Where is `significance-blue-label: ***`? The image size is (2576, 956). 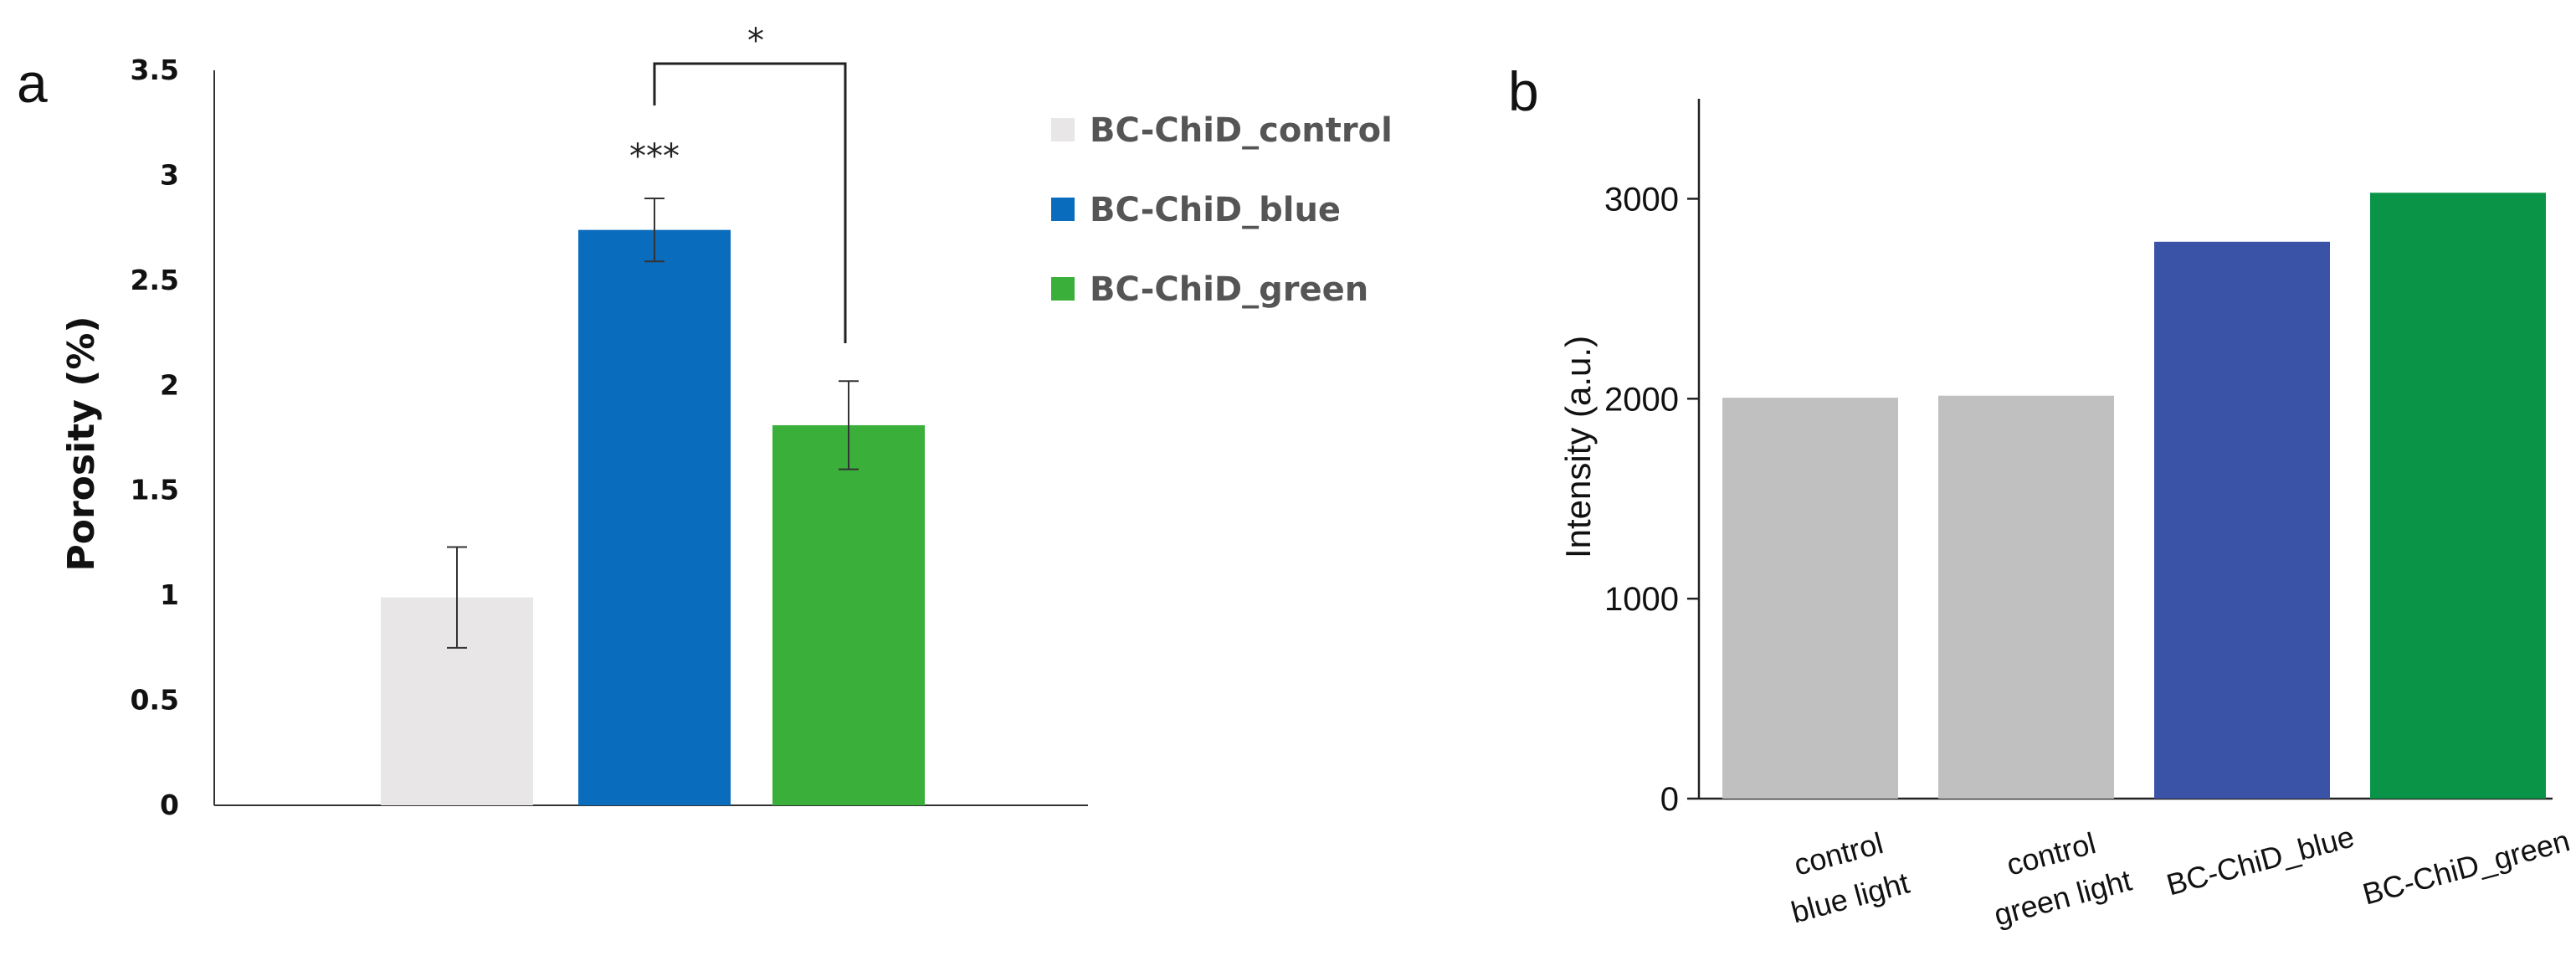 significance-blue-label: *** is located at coordinates (654, 156).